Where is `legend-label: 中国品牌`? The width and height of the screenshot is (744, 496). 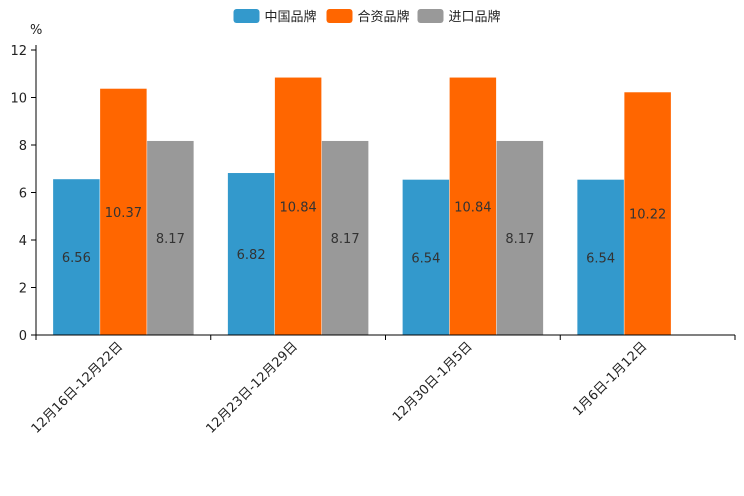
legend-label: 中国品牌 is located at coordinates (291, 17).